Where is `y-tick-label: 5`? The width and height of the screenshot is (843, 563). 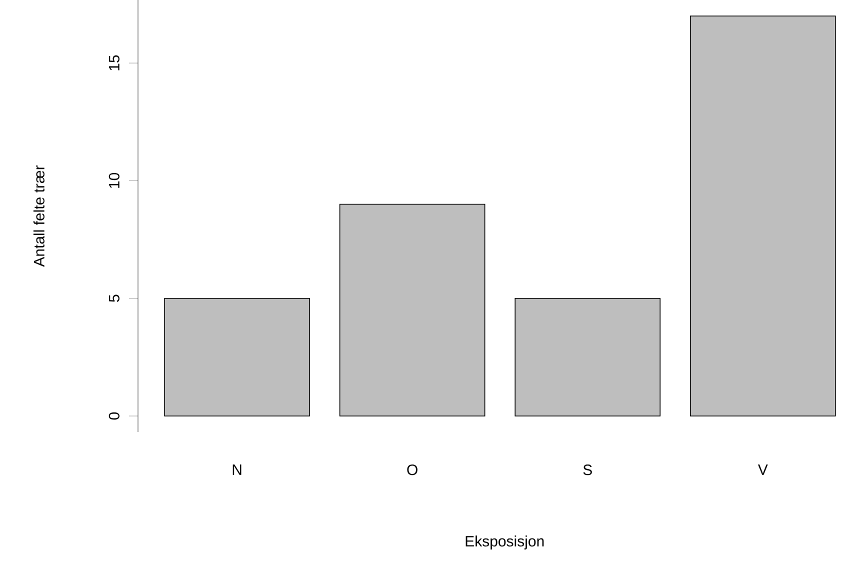 y-tick-label: 5 is located at coordinates (114, 298).